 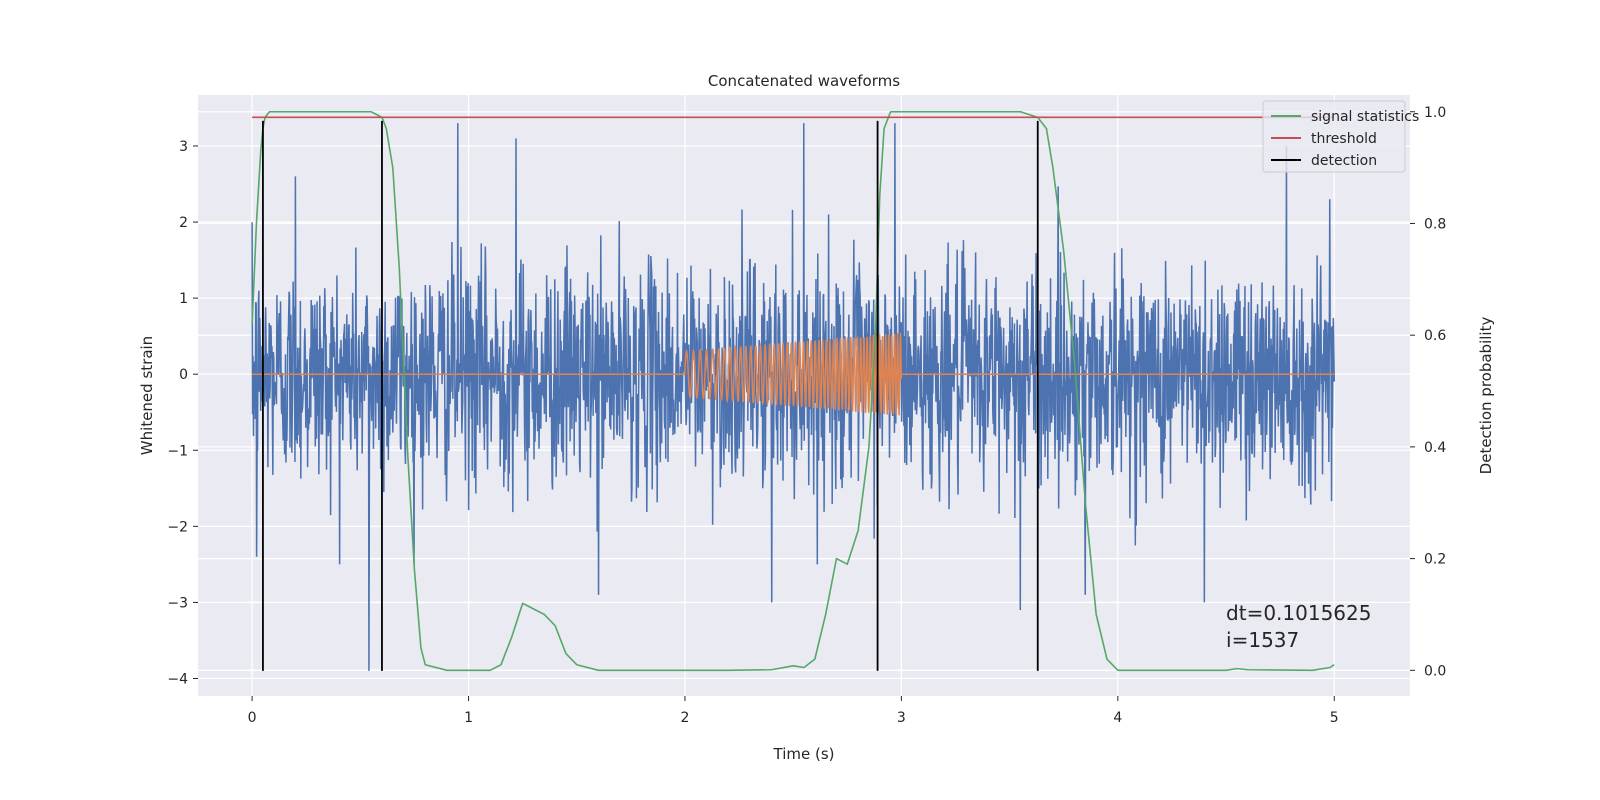 I want to click on template-series, so click(x=793, y=374).